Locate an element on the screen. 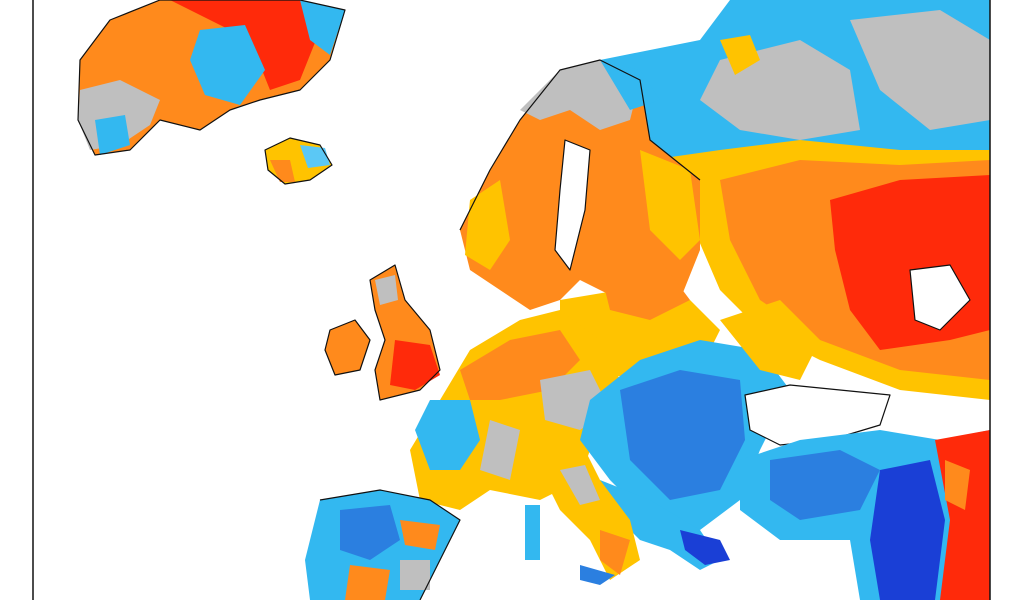 This screenshot has height=600, width=1024. iceland is located at coordinates (298, 161).